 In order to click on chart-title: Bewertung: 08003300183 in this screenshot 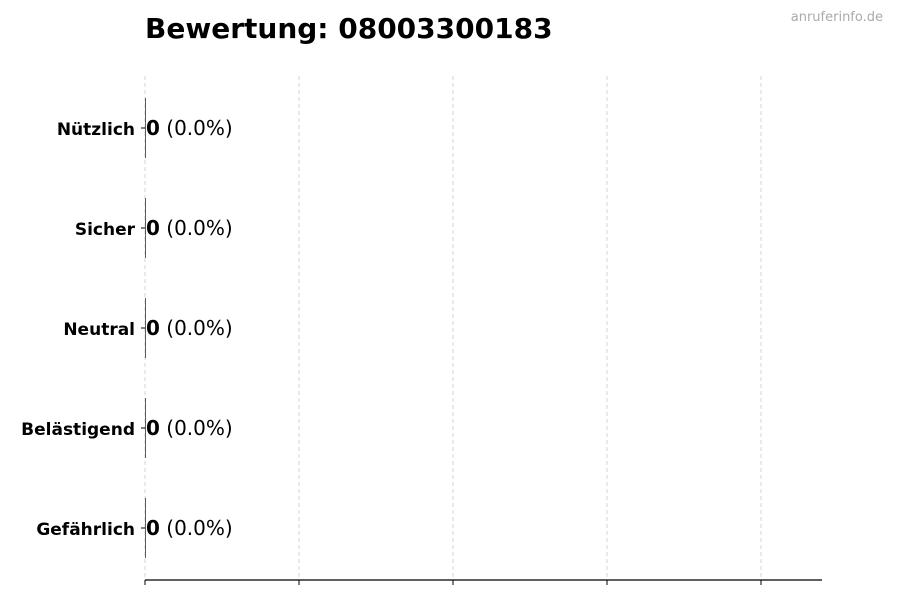, I will do `click(349, 28)`.